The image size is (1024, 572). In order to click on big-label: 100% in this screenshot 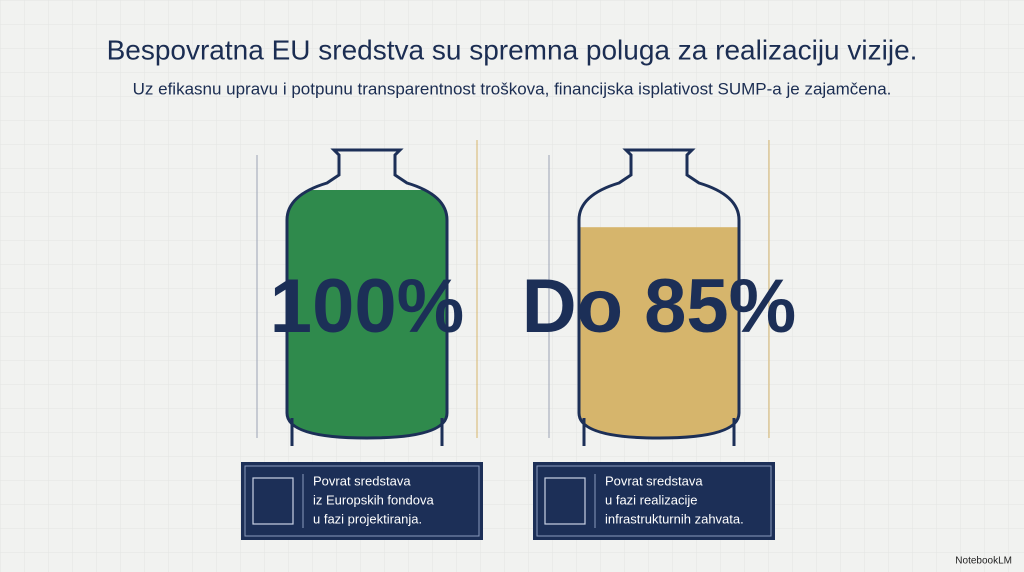, I will do `click(367, 306)`.